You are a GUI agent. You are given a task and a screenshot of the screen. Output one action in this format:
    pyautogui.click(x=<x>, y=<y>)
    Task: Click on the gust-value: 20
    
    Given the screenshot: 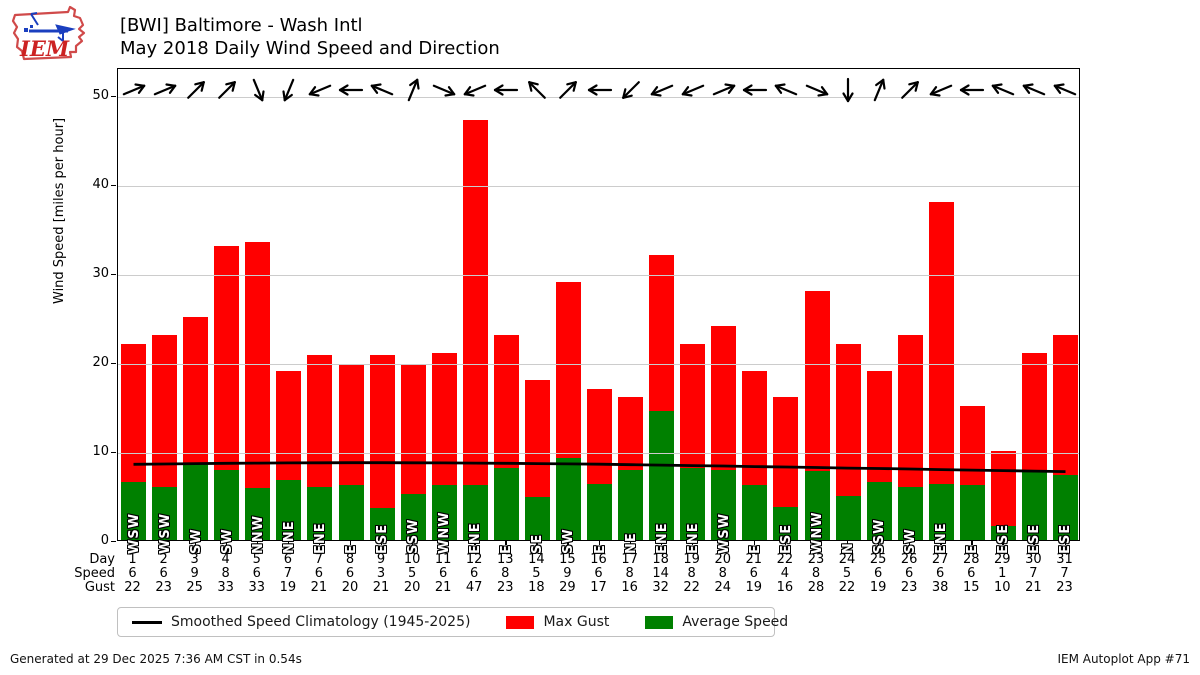 What is the action you would take?
    pyautogui.click(x=412, y=587)
    